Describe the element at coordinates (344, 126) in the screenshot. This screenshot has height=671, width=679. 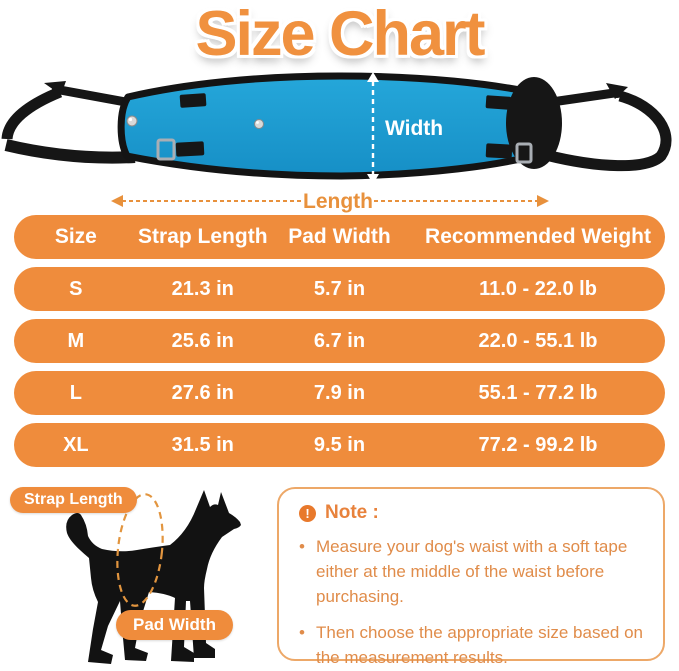
I see `webbing-tabs` at that location.